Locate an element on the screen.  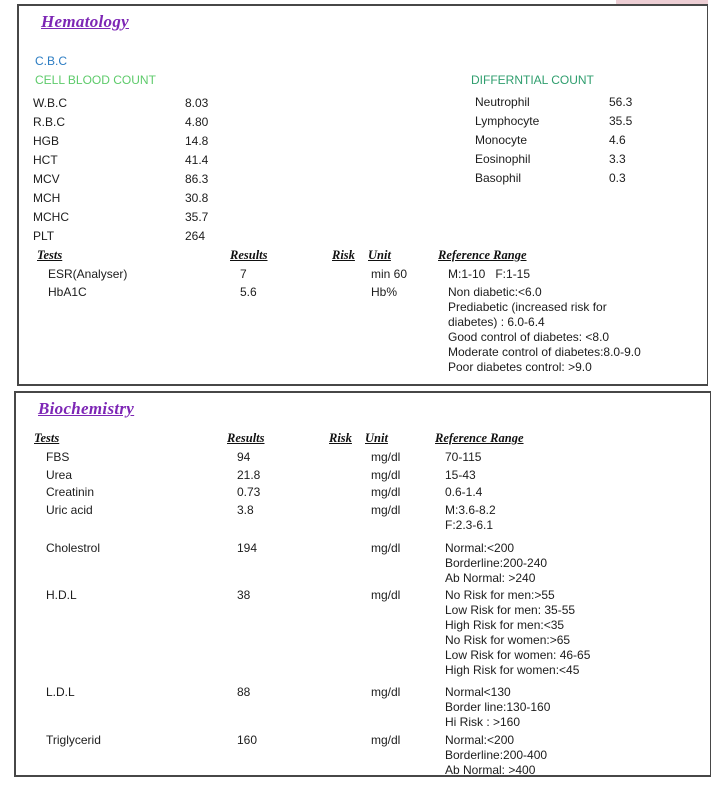
test-value: 3.3 is located at coordinates (617, 159).